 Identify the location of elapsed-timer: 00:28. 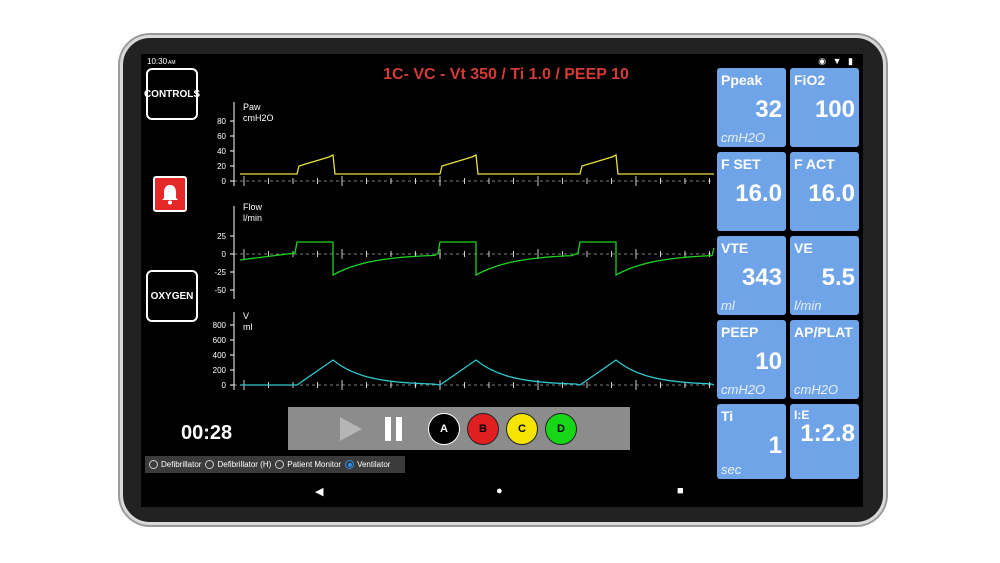
(207, 433).